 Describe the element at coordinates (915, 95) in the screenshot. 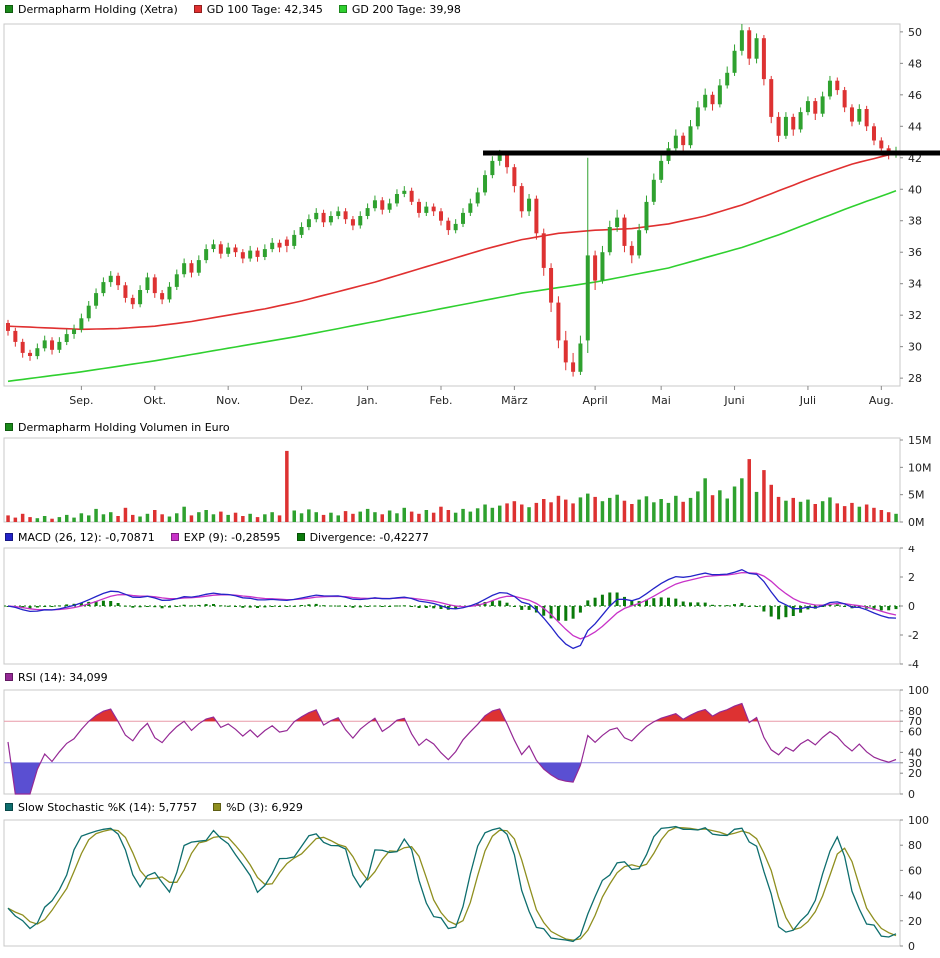

I see `svg-text: 46` at that location.